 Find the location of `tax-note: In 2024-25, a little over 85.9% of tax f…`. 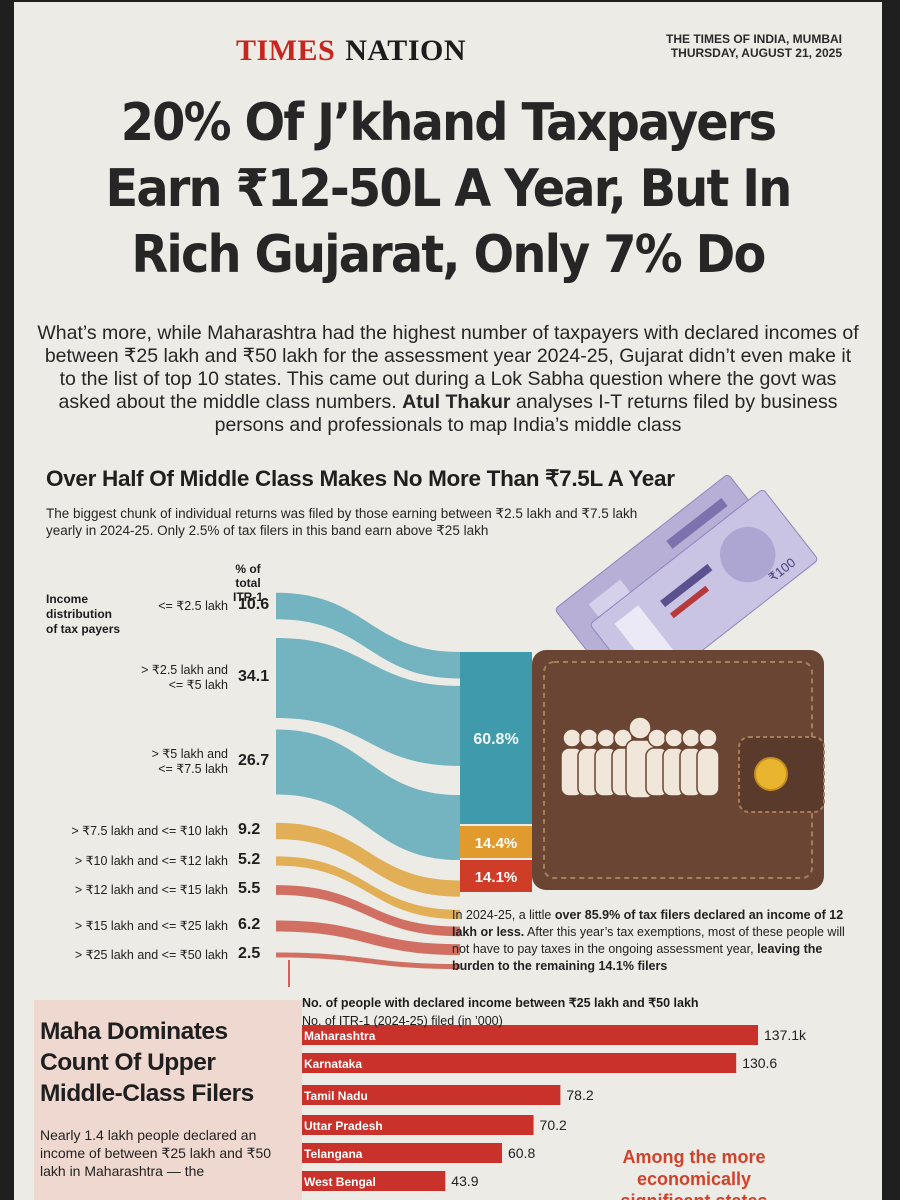

tax-note: In 2024-25, a little over 85.9% of tax f… is located at coordinates (652, 941).